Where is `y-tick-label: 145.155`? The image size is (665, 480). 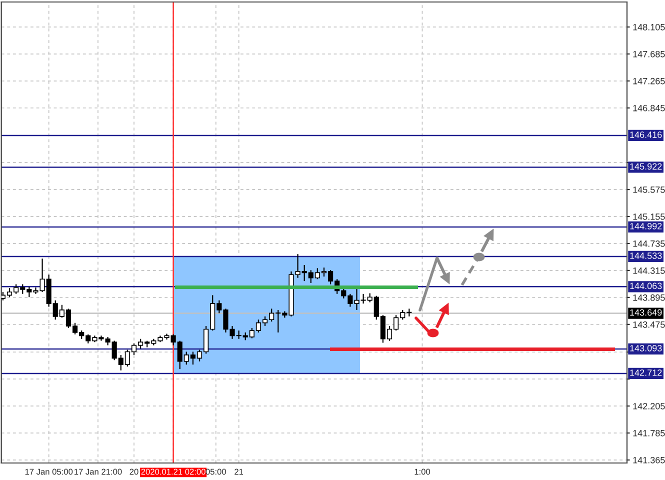
y-tick-label: 145.155 is located at coordinates (649, 217).